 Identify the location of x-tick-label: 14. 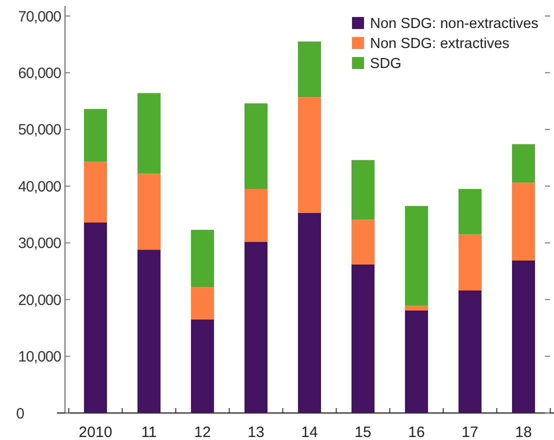
(309, 432).